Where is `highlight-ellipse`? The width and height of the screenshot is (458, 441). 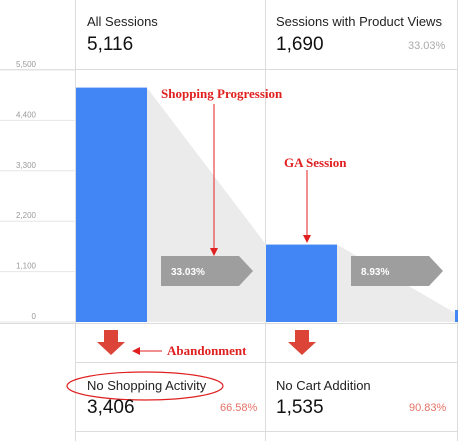
highlight-ellipse is located at coordinates (145, 386).